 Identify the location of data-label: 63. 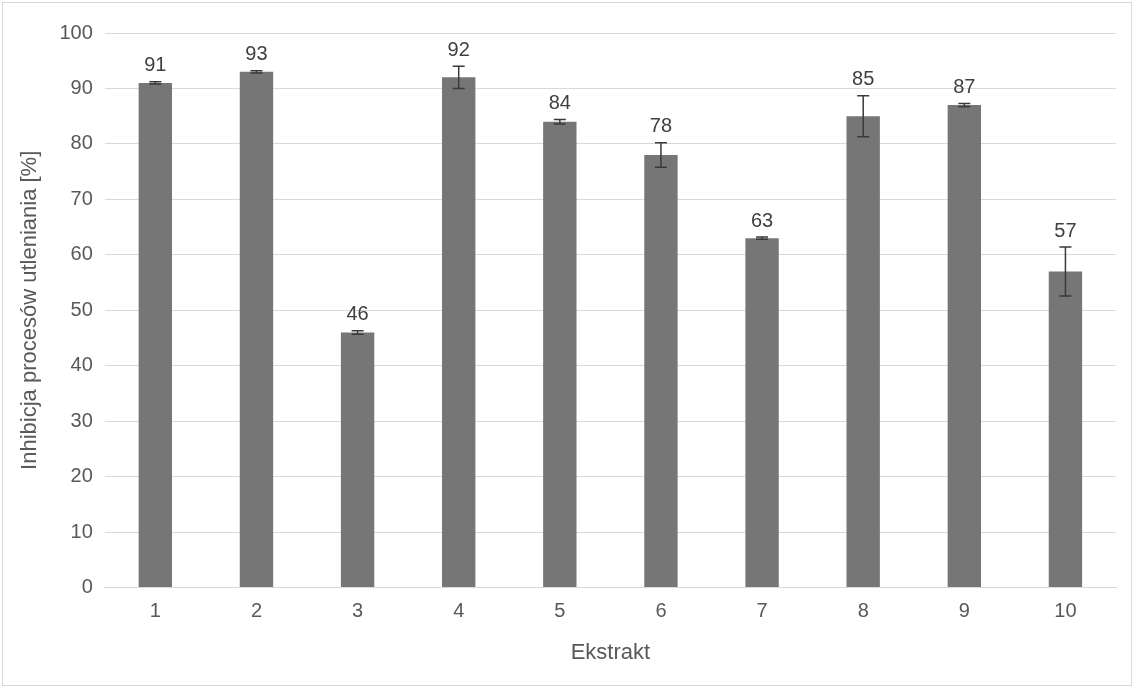
(762, 219).